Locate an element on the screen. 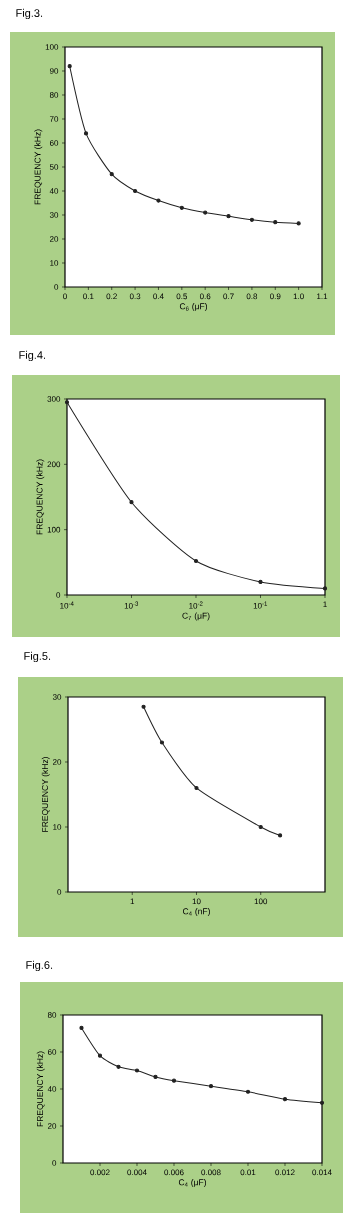  x-tick-label: 1.0 is located at coordinates (298, 296).